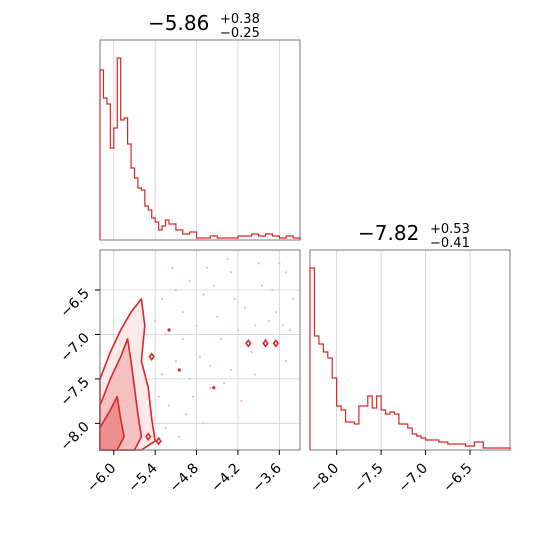 This screenshot has width=550, height=550. I want to click on histogram-y-title: −7.82, so click(388, 233).